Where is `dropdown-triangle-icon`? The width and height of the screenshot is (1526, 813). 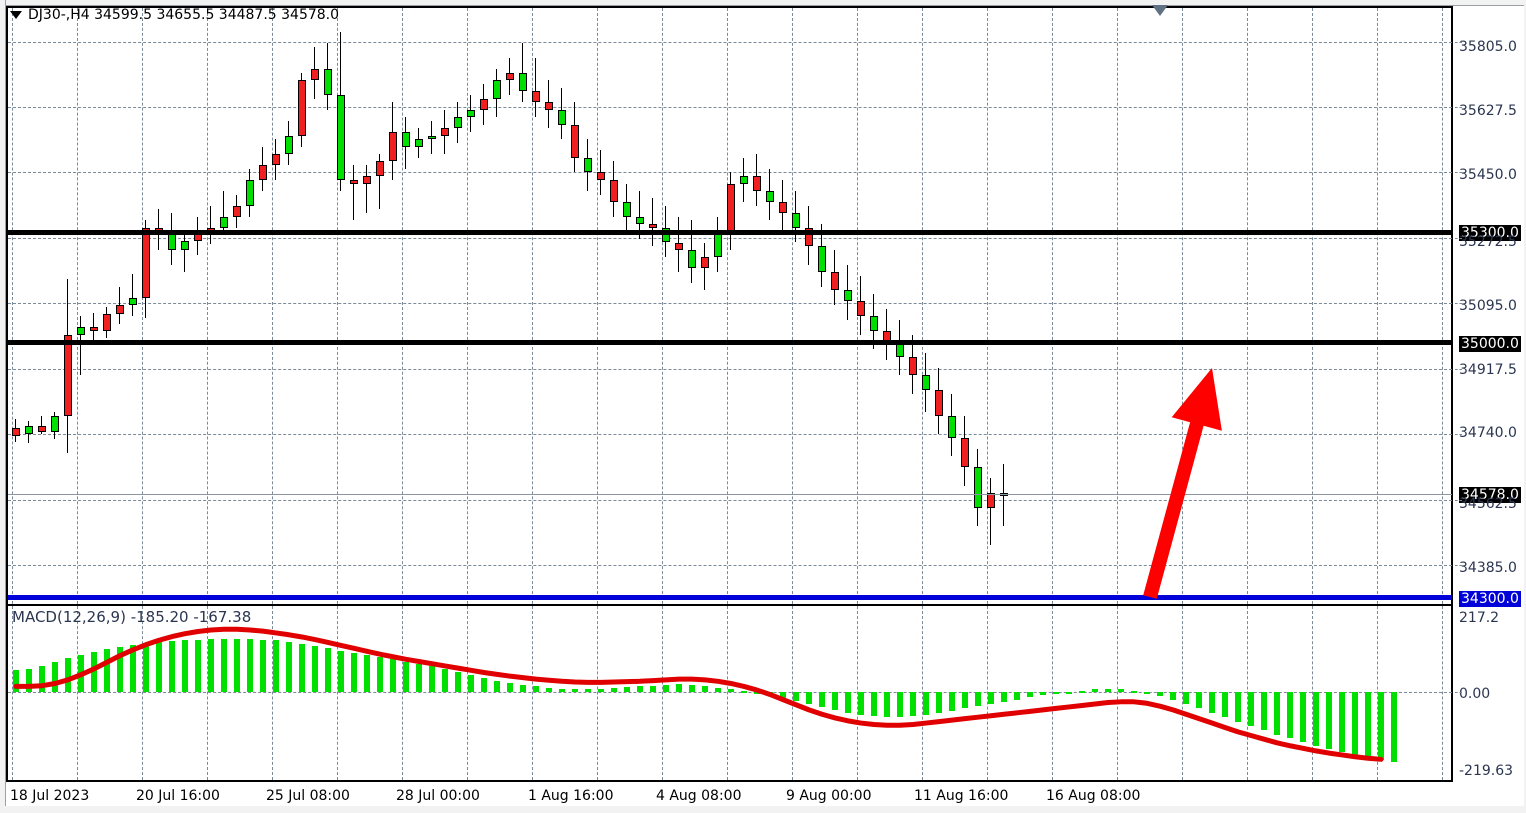
dropdown-triangle-icon is located at coordinates (16, 15).